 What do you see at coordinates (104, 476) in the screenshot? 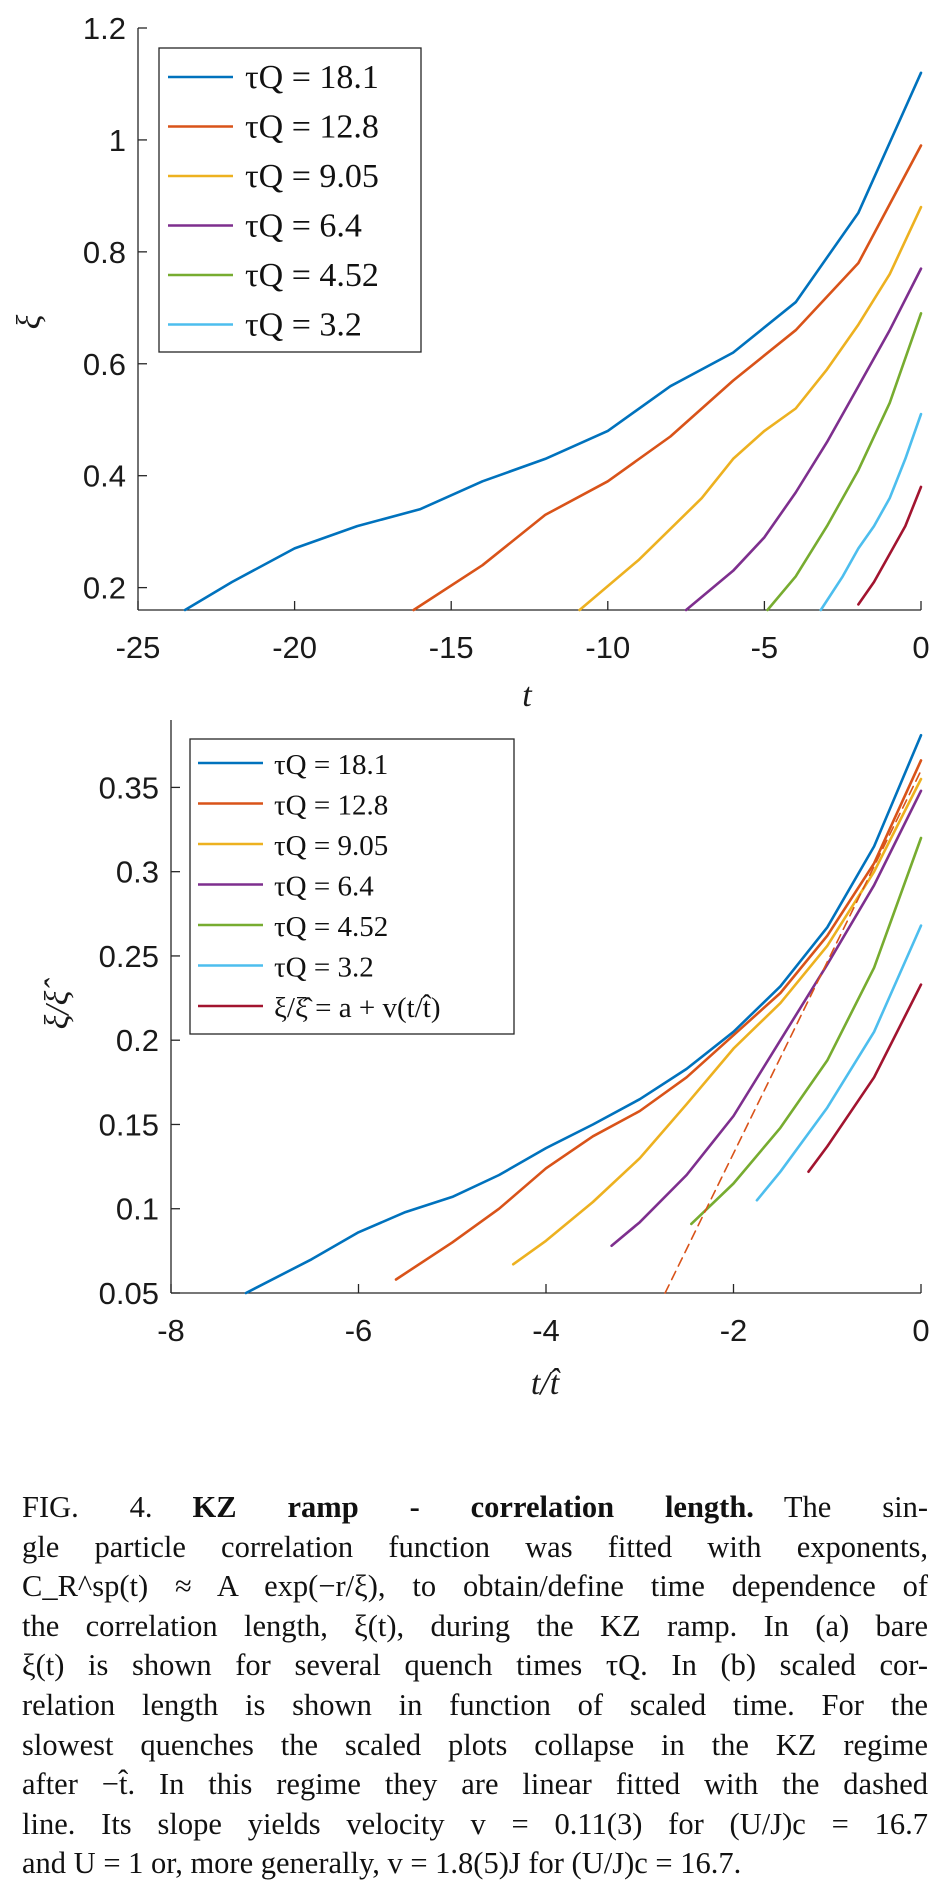
I see `y-tick-label: 0.4` at bounding box center [104, 476].